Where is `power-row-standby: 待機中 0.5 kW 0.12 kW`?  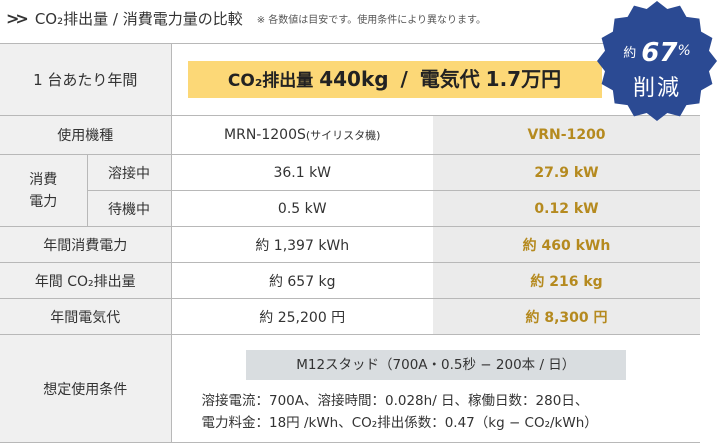
power-row-standby: 待機中 0.5 kW 0.12 kW is located at coordinates (350, 208).